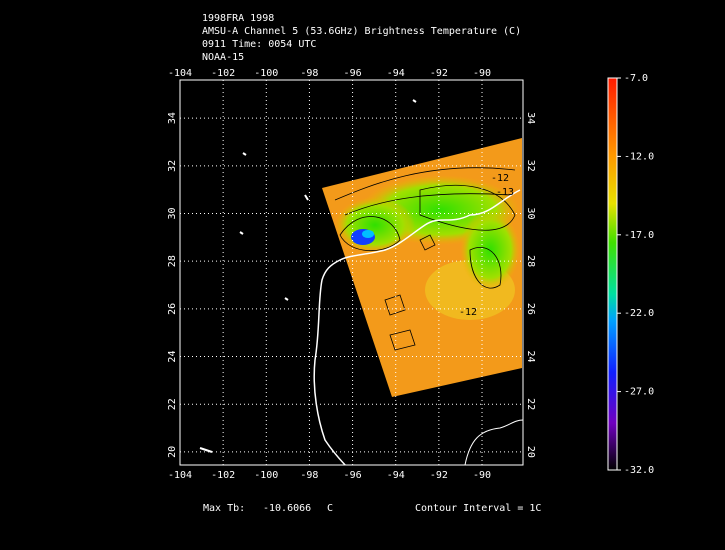  I want to click on contour-label: -13, so click(505, 192).